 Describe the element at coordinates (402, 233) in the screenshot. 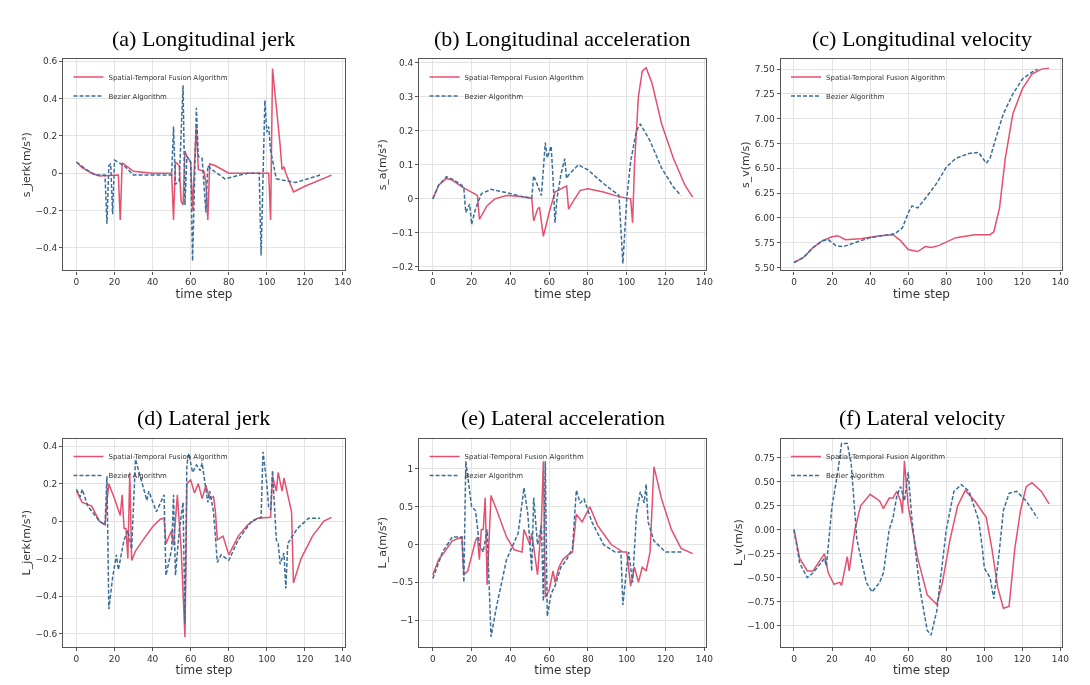

I see `y-tick-label: −0.1` at that location.